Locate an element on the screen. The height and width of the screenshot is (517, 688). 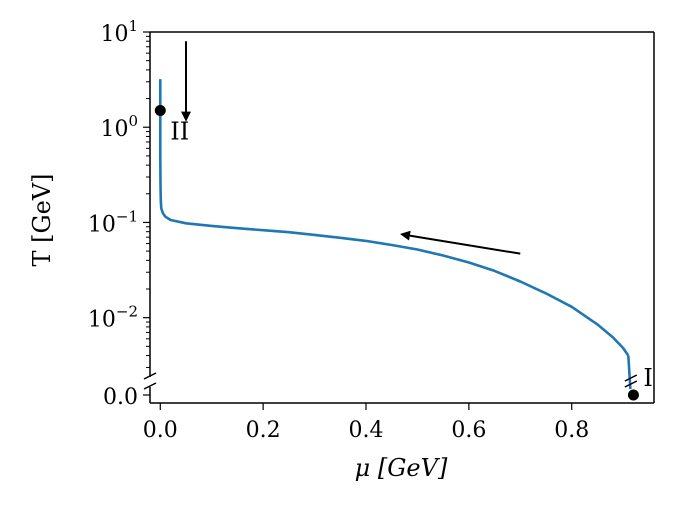
point-I is located at coordinates (633, 395).